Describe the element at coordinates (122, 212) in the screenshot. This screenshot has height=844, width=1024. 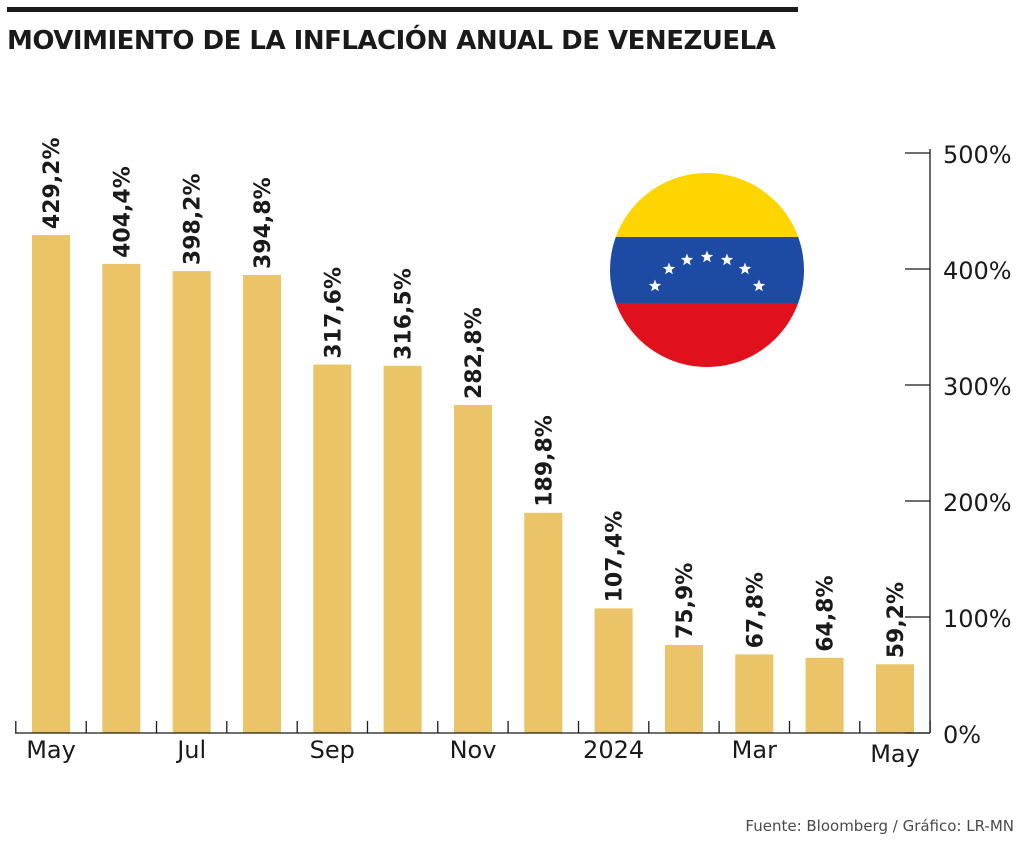
I see `bar-value-label: 404,4%` at that location.